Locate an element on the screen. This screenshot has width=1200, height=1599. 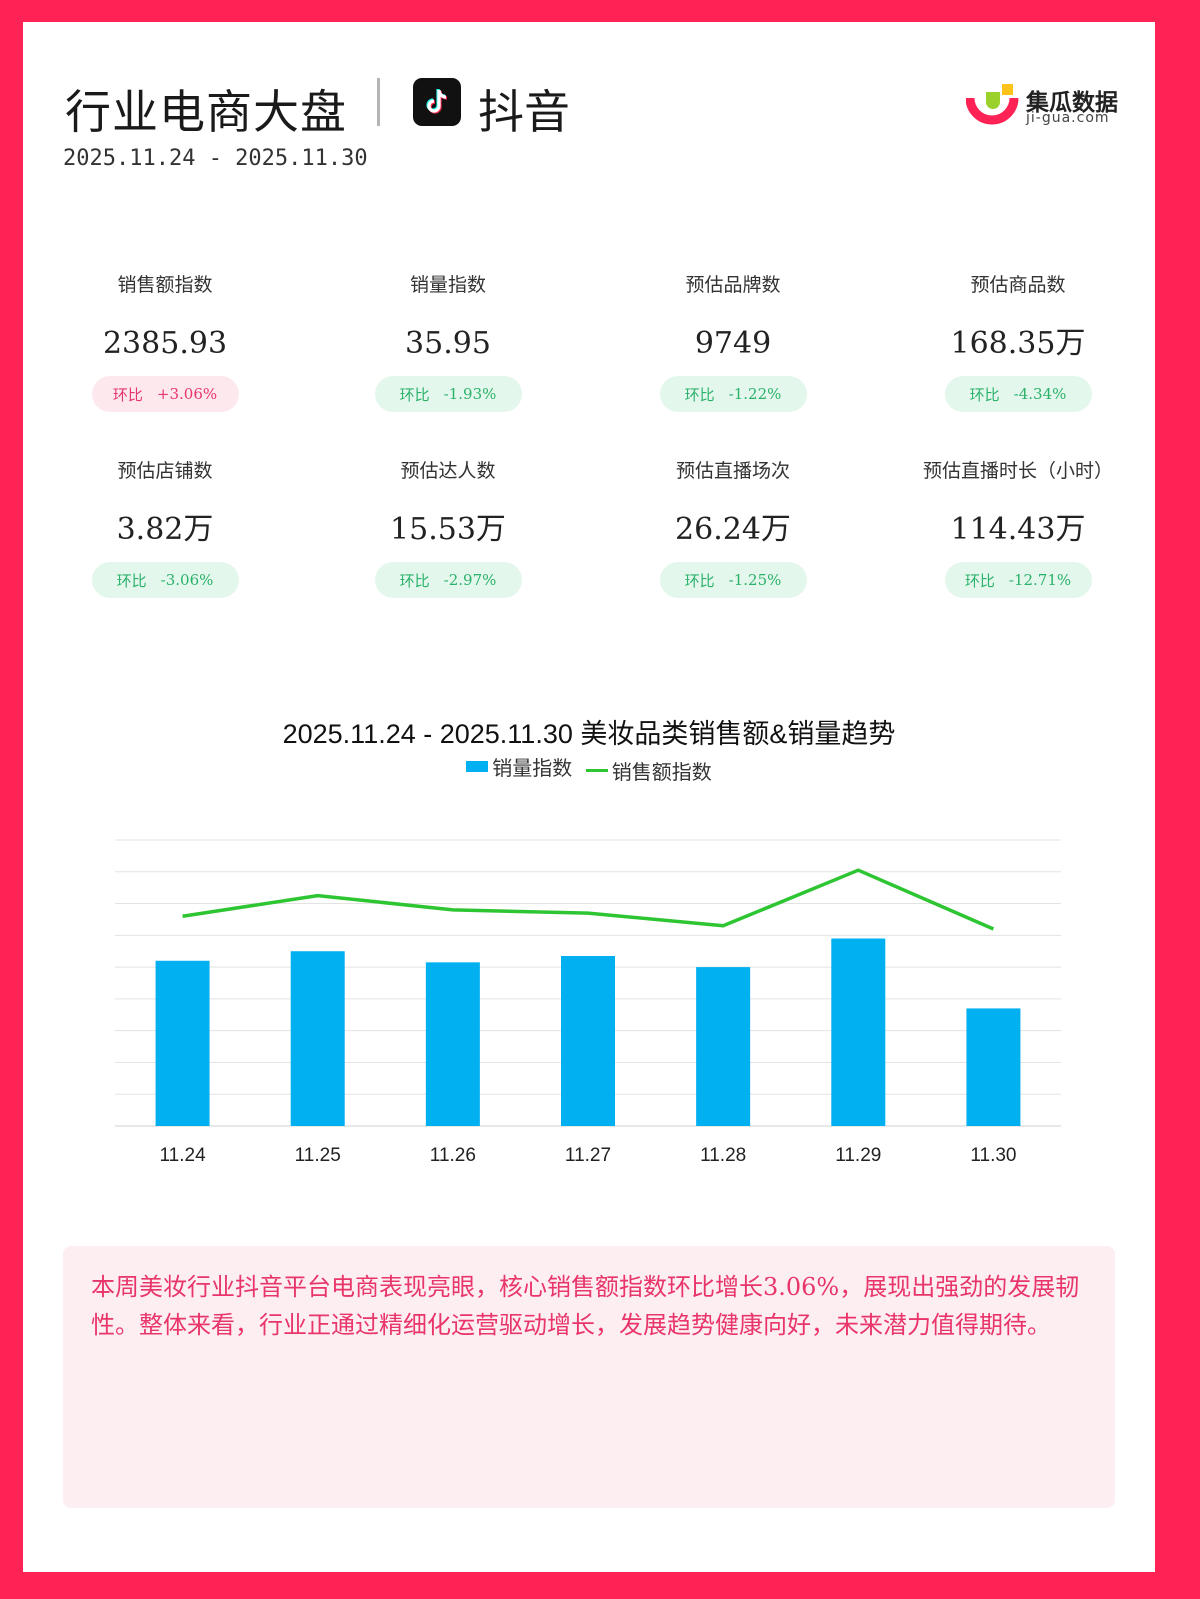
page-title: 行业电商大盘 is located at coordinates (206, 112).